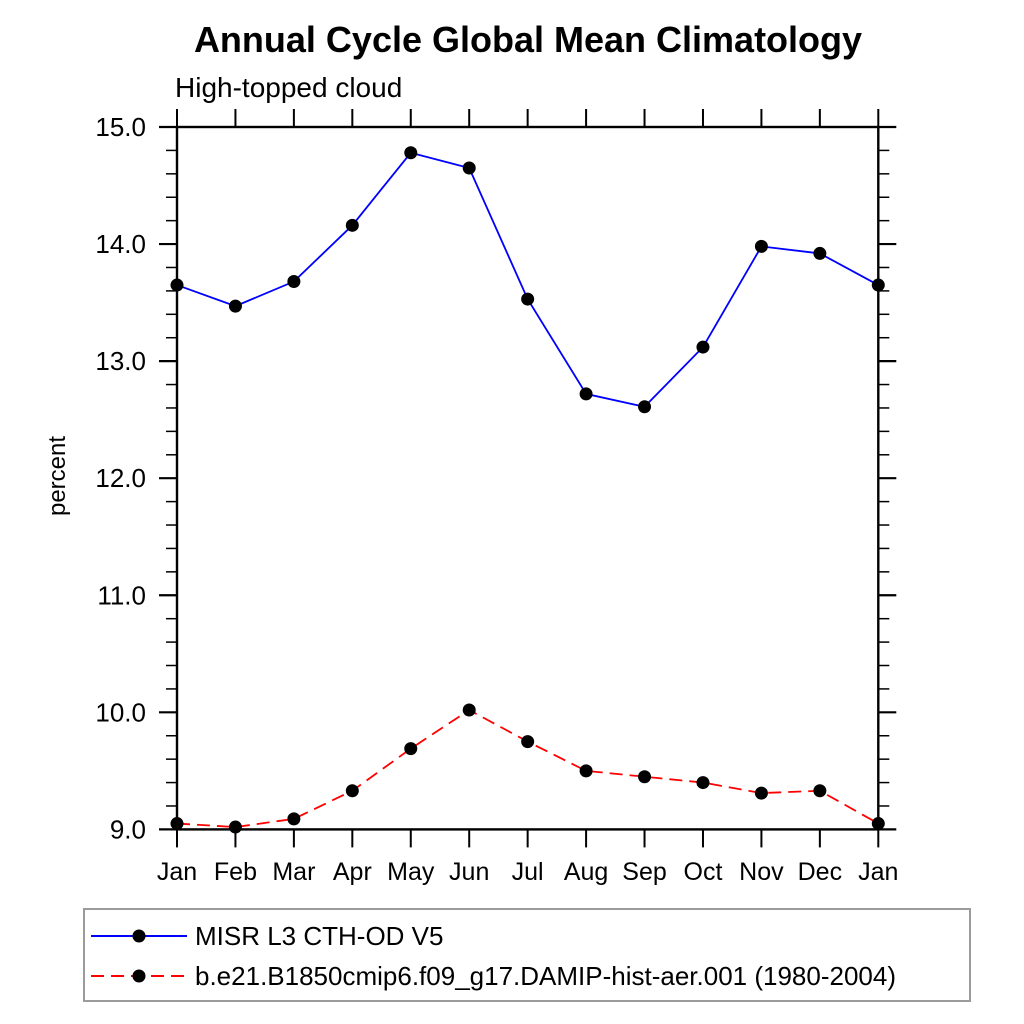  I want to click on legend-item-misr: MISR L3 CTH-OD V5, so click(267, 936).